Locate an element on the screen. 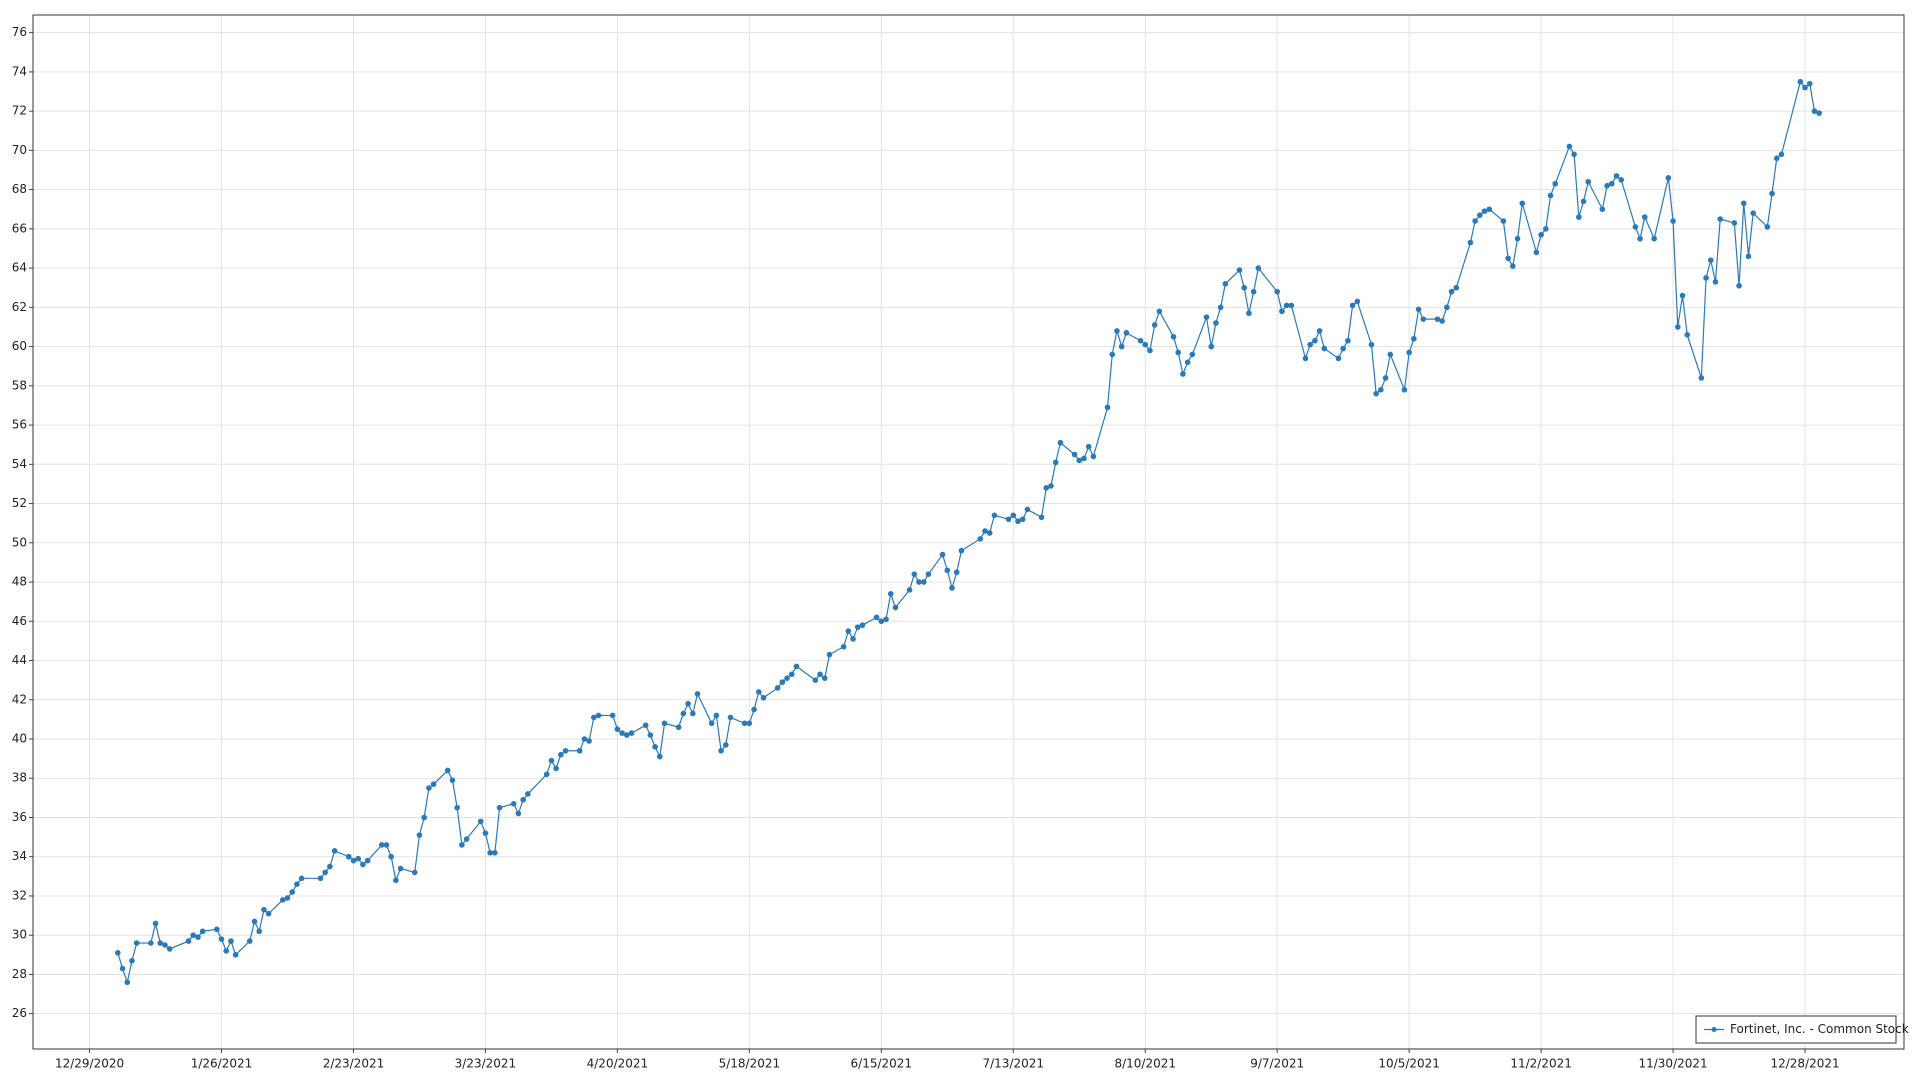  y-tick-label: 72 is located at coordinates (19, 111).